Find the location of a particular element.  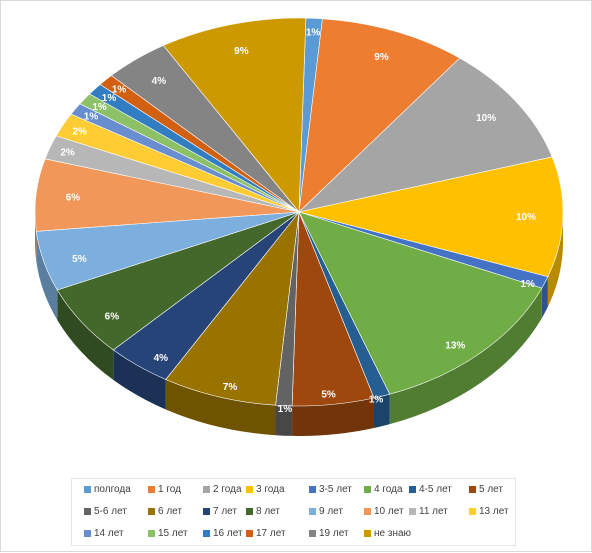

legend-label: 3 года is located at coordinates (270, 489).